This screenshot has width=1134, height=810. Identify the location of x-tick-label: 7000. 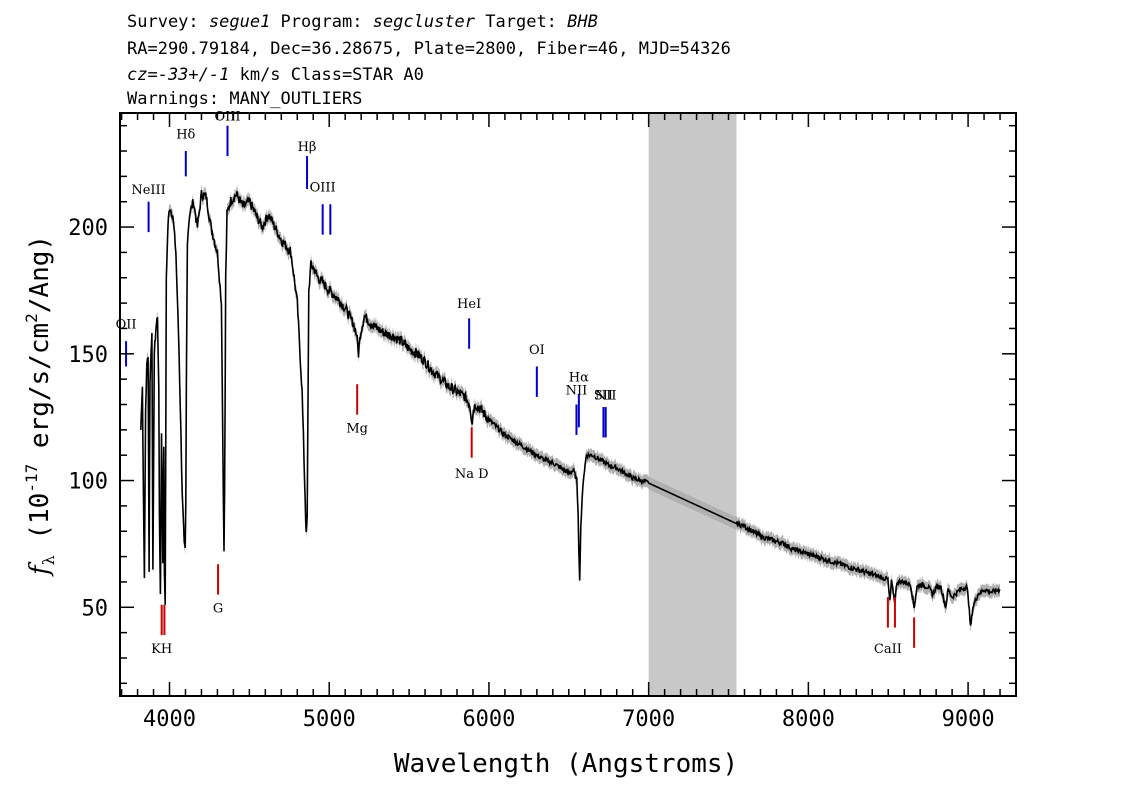
(648, 719).